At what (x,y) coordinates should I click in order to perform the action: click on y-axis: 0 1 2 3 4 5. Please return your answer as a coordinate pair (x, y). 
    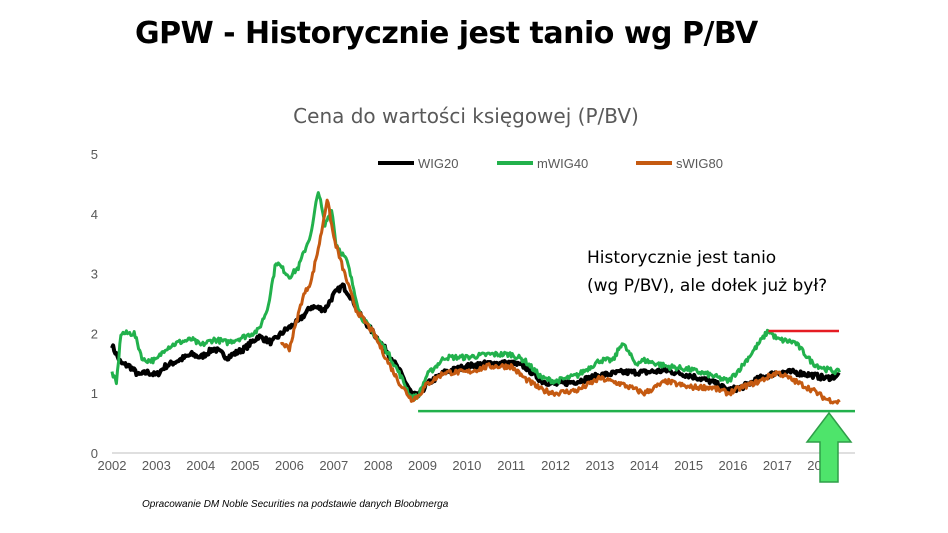
    Looking at the image, I should click on (94, 304).